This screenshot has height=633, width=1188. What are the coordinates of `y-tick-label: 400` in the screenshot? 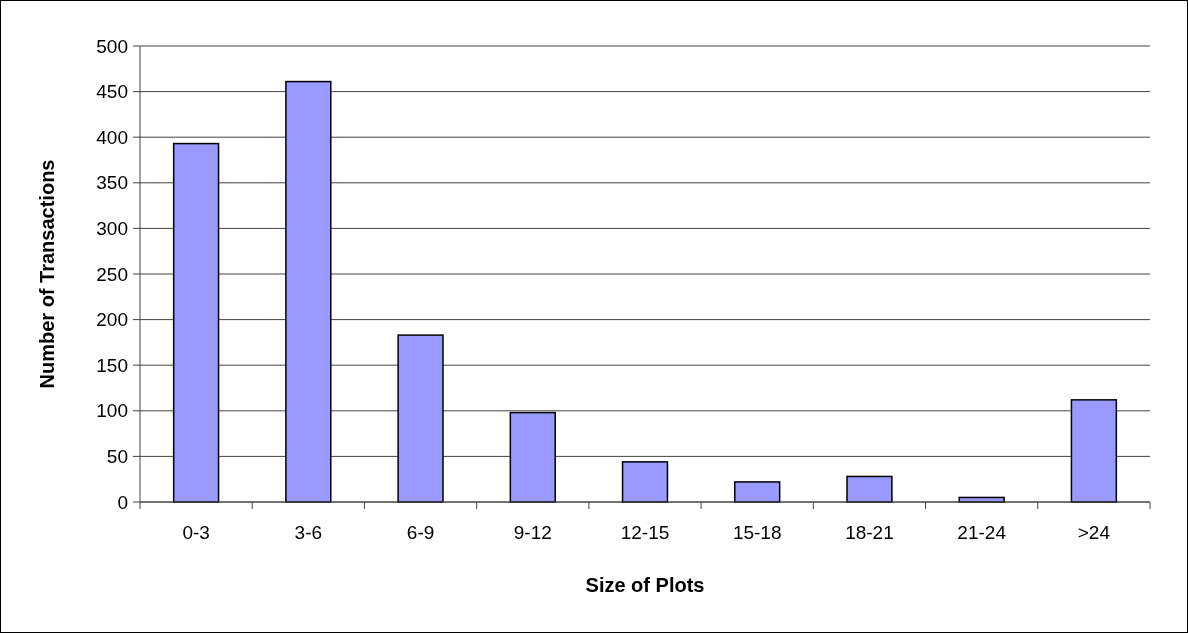 It's located at (112, 137).